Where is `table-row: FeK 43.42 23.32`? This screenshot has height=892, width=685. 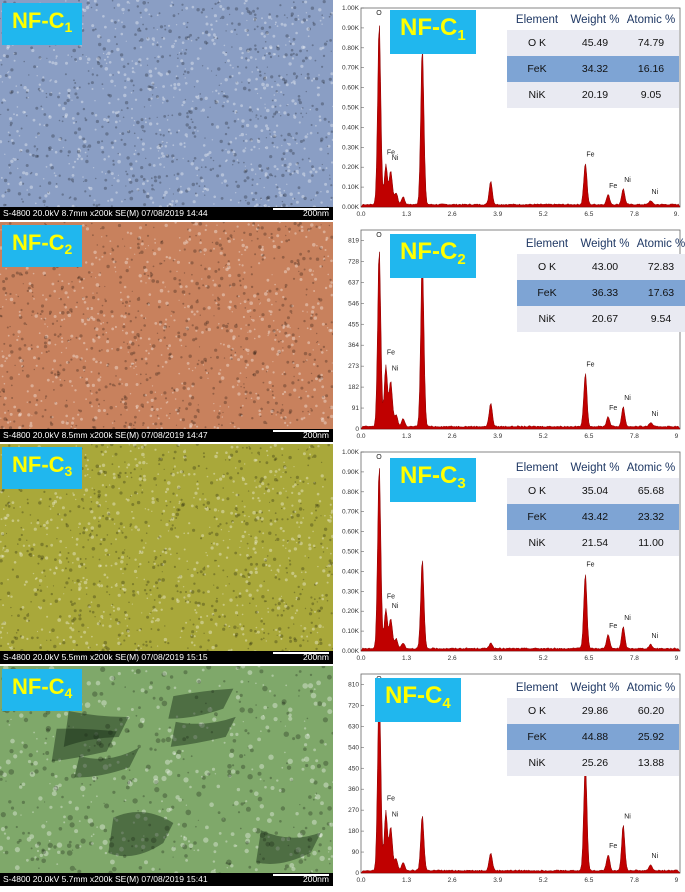 table-row: FeK 43.42 23.32 is located at coordinates (593, 517).